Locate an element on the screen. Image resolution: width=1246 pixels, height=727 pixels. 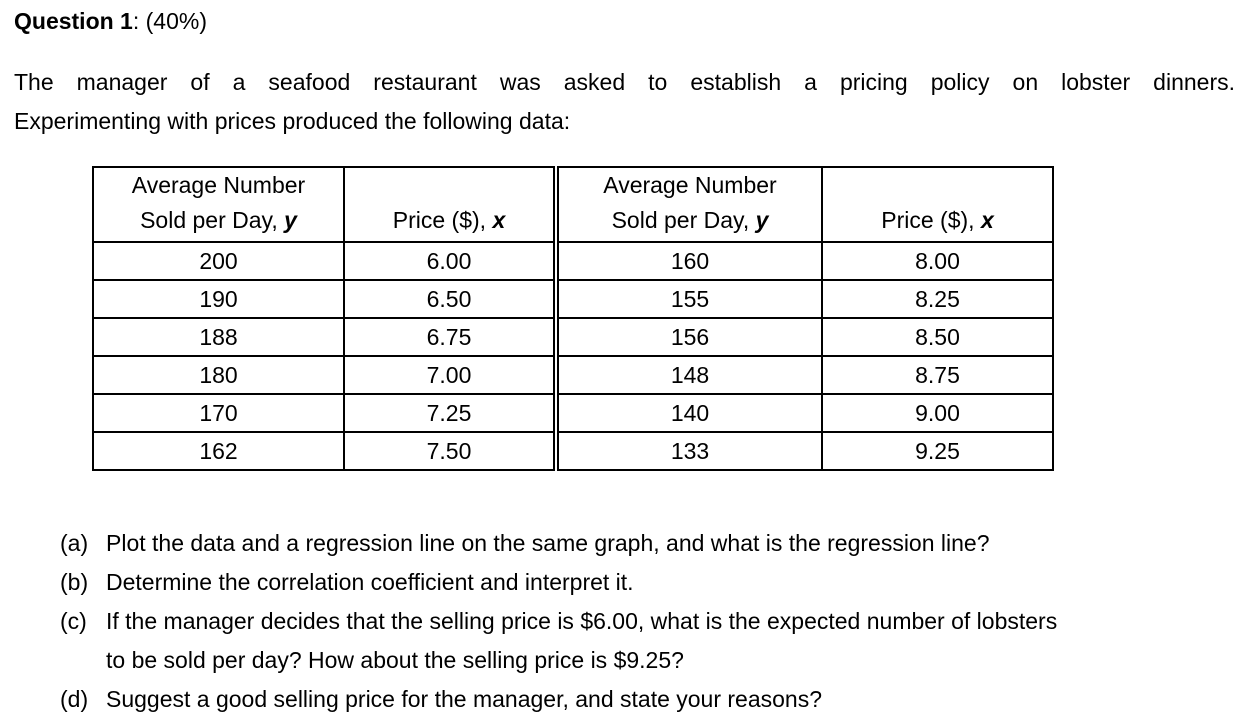
table-cell: 7.25 is located at coordinates (450, 413).